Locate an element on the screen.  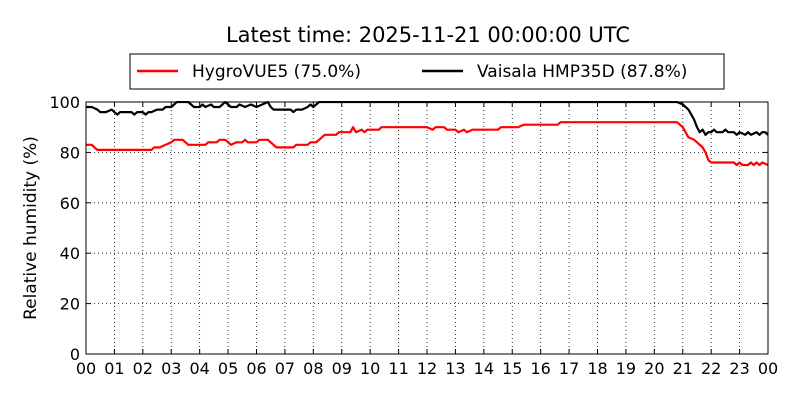
x-tick-label: 11 is located at coordinates (398, 368).